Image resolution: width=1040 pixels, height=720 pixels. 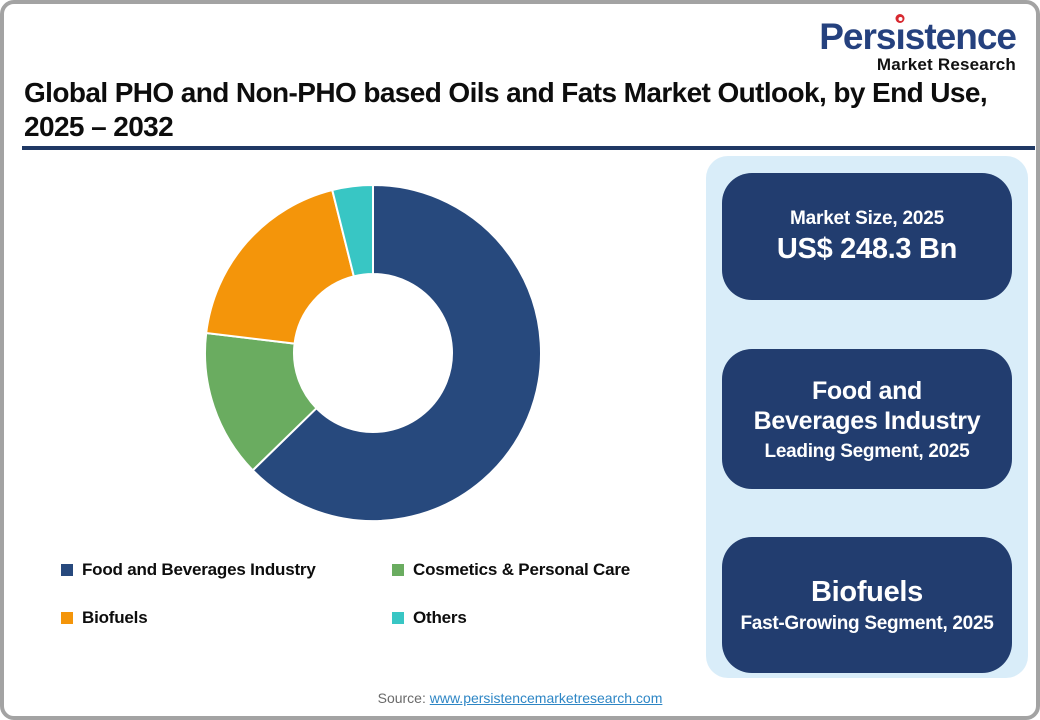 I want to click on legend-label: Cosmetics & Personal Care, so click(x=522, y=569).